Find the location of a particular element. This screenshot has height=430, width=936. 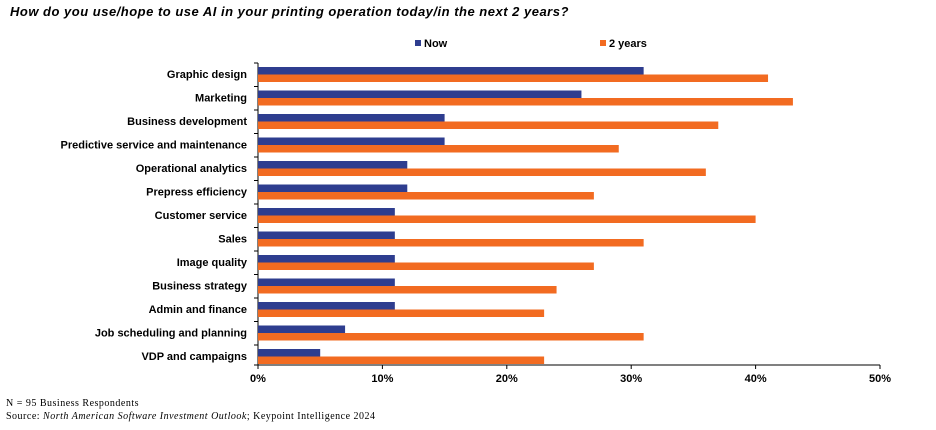

category-label: Graphic design is located at coordinates (207, 75).